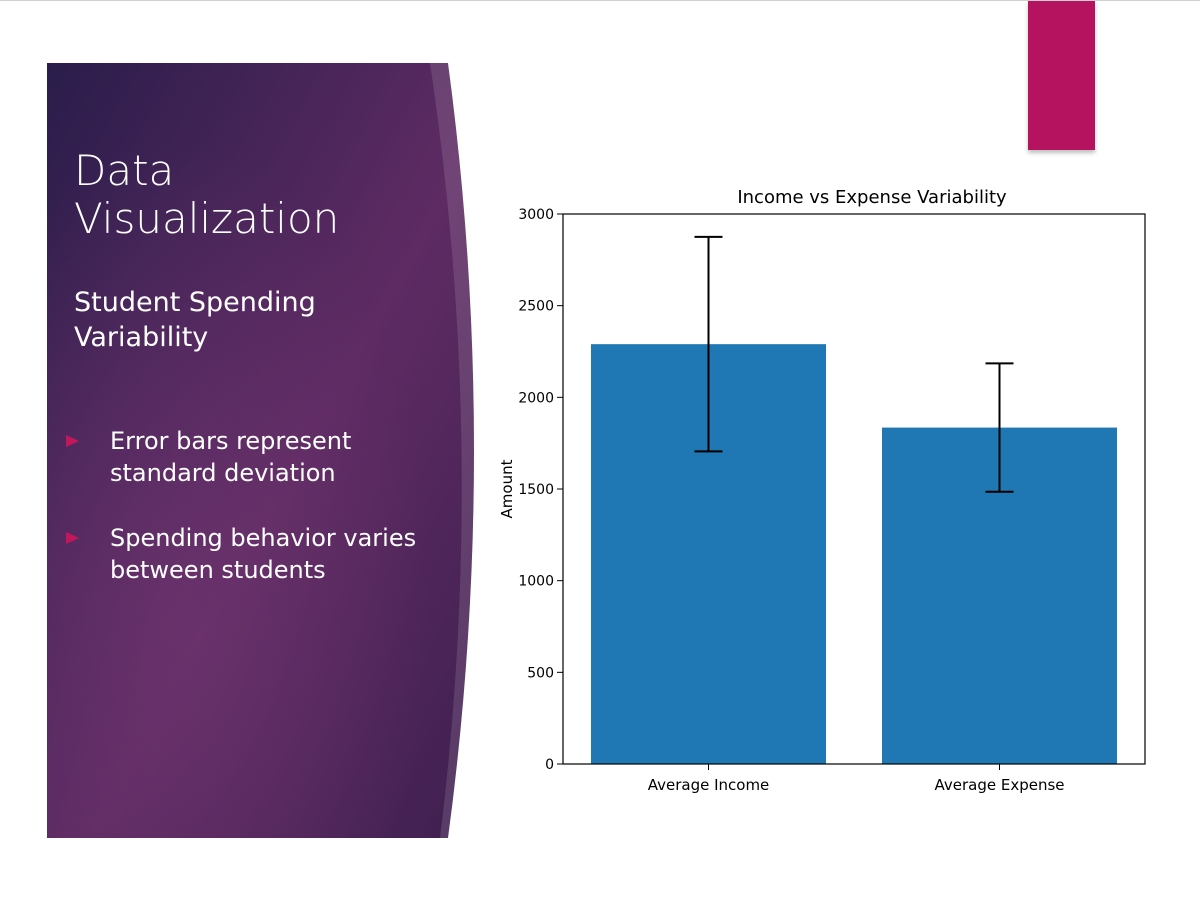 This screenshot has height=901, width=1200. What do you see at coordinates (854, 364) in the screenshot?
I see `error-bars-group` at bounding box center [854, 364].